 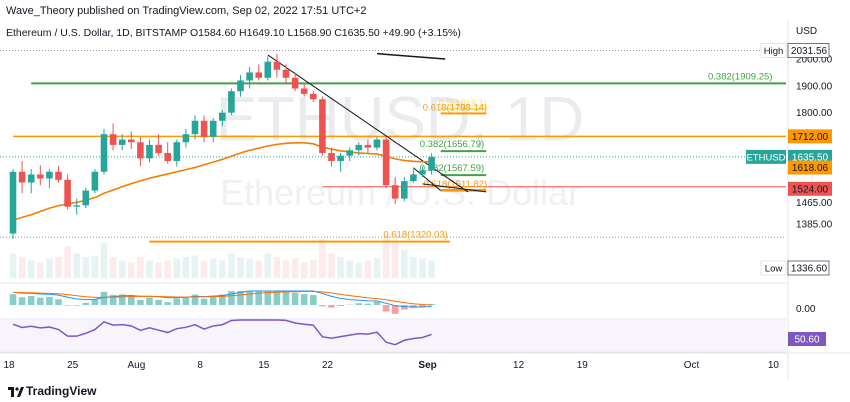 I want to click on fib-level-label: 0.618(1320.03), so click(x=415, y=235).